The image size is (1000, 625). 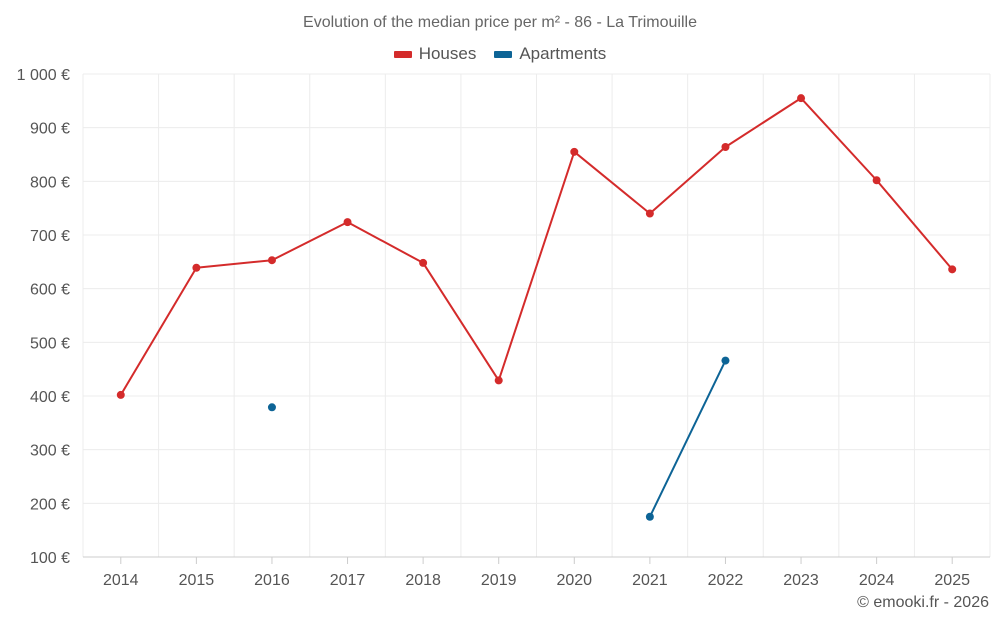 I want to click on legend-swatch-apartments, so click(x=503, y=54).